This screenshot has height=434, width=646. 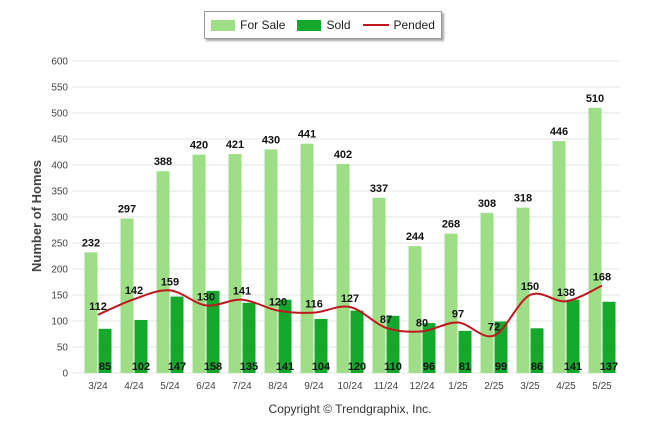 What do you see at coordinates (386, 320) in the screenshot?
I see `pended-value-label: 87` at bounding box center [386, 320].